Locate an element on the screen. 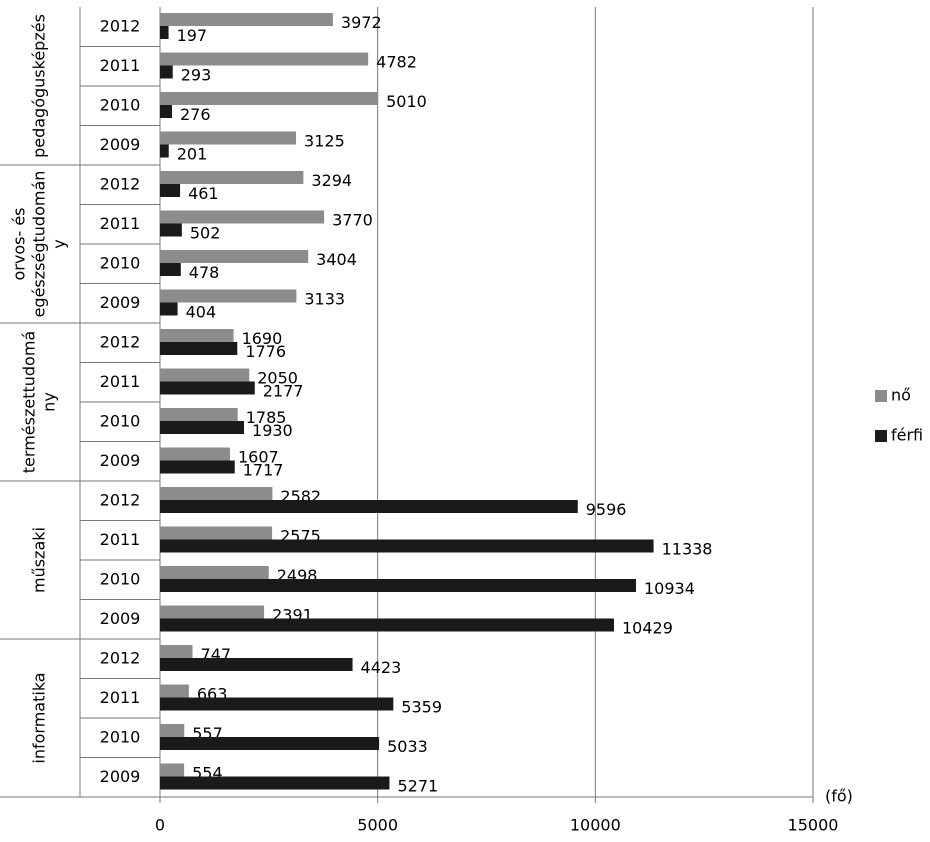  x-tick-label: 10000 is located at coordinates (595, 825).